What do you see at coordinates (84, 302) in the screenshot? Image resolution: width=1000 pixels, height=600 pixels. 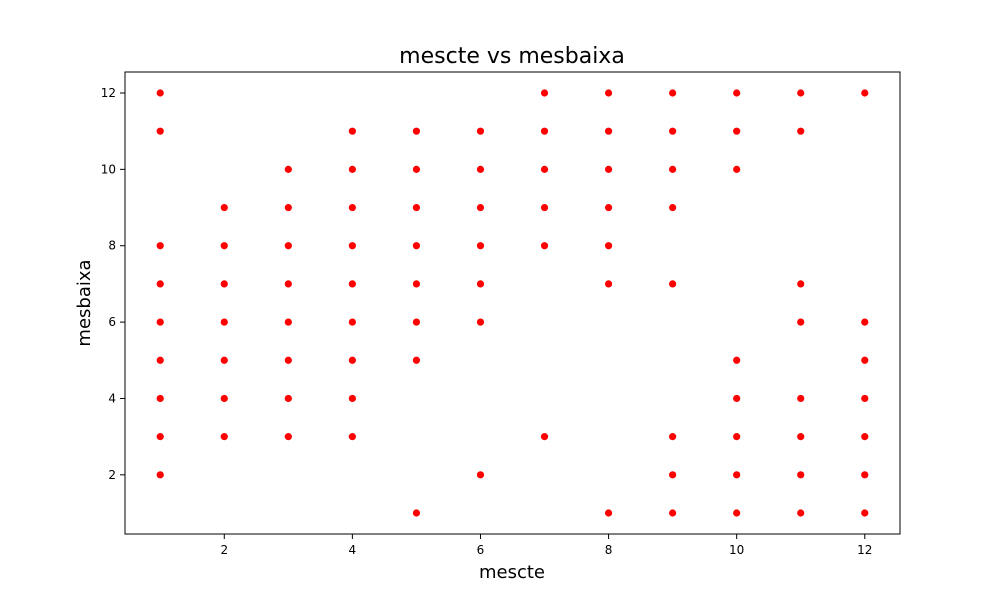 I see `y-axis-label: mesbaixa` at bounding box center [84, 302].